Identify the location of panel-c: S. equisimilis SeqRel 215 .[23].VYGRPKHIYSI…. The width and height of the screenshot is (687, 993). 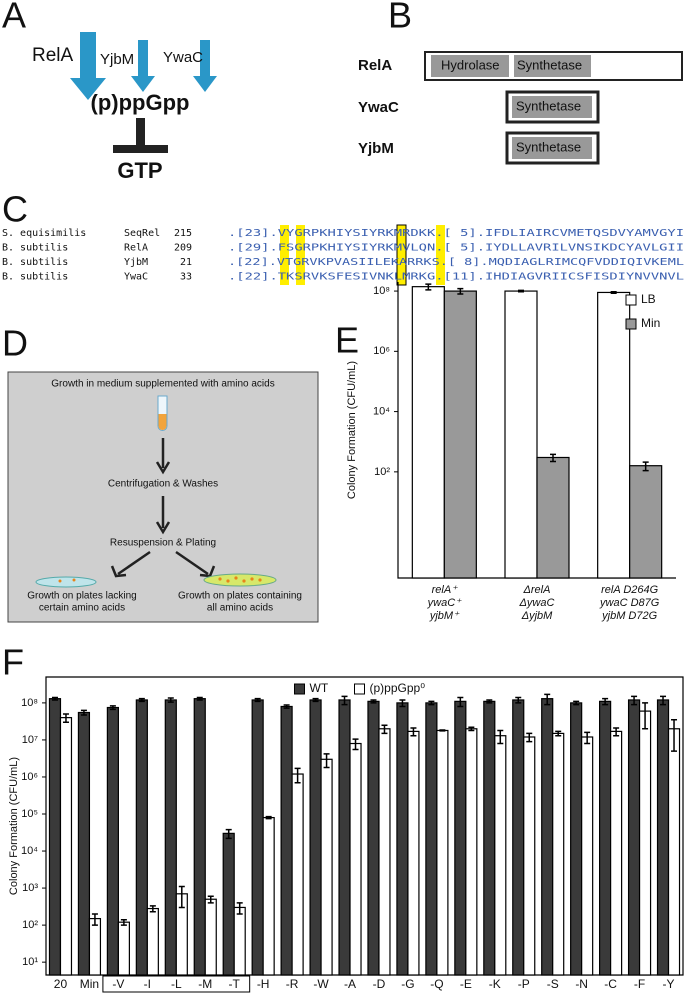
(343, 255).